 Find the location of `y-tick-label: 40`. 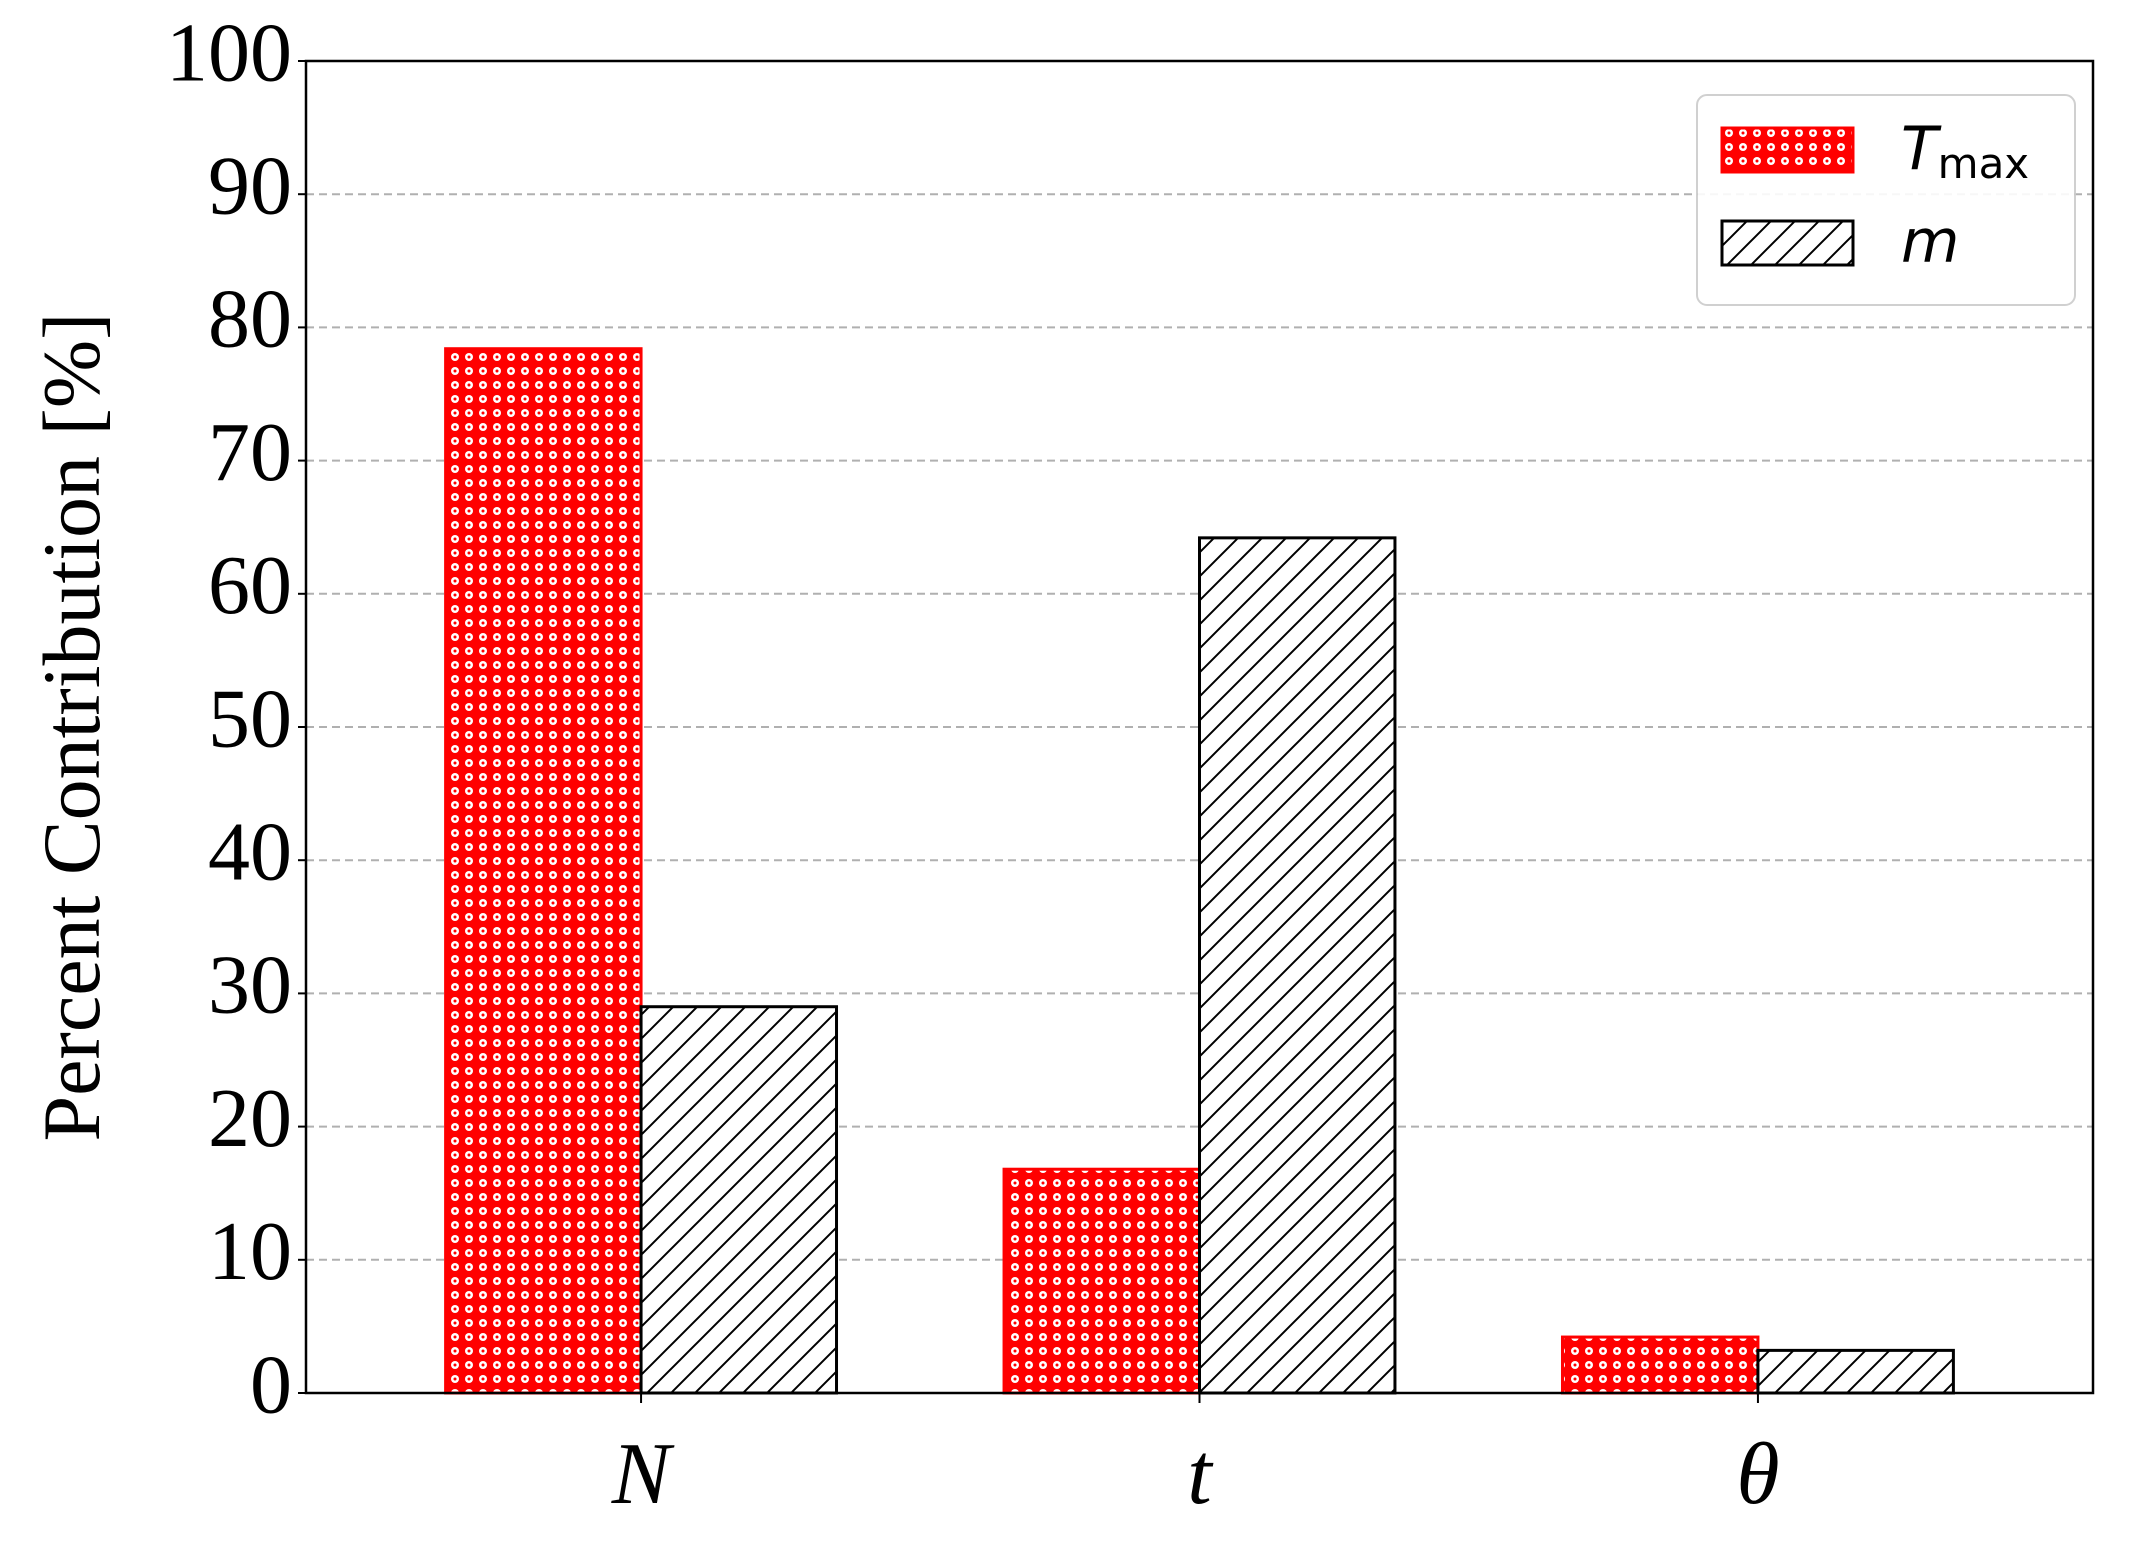

y-tick-label: 40 is located at coordinates (250, 851).